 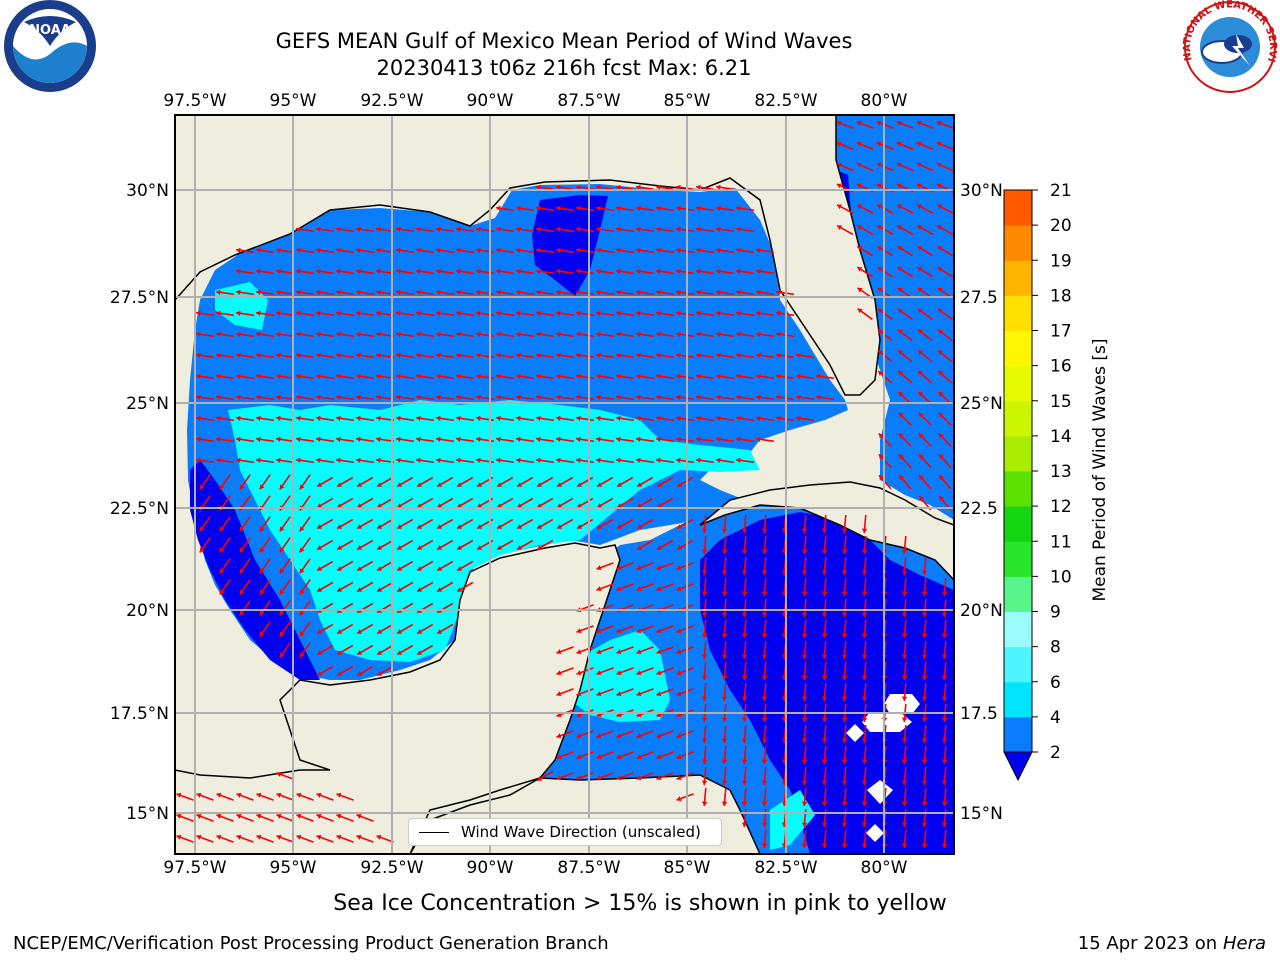 I want to click on lat-label: 17.5°N, so click(x=139, y=714).